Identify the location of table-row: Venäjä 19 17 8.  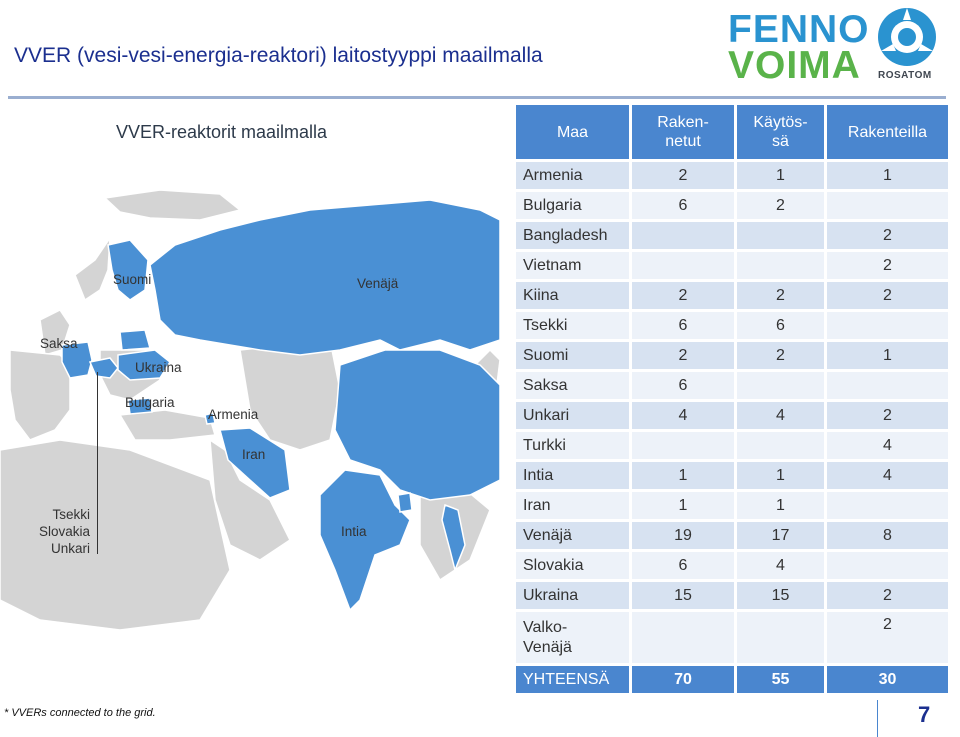
(732, 535).